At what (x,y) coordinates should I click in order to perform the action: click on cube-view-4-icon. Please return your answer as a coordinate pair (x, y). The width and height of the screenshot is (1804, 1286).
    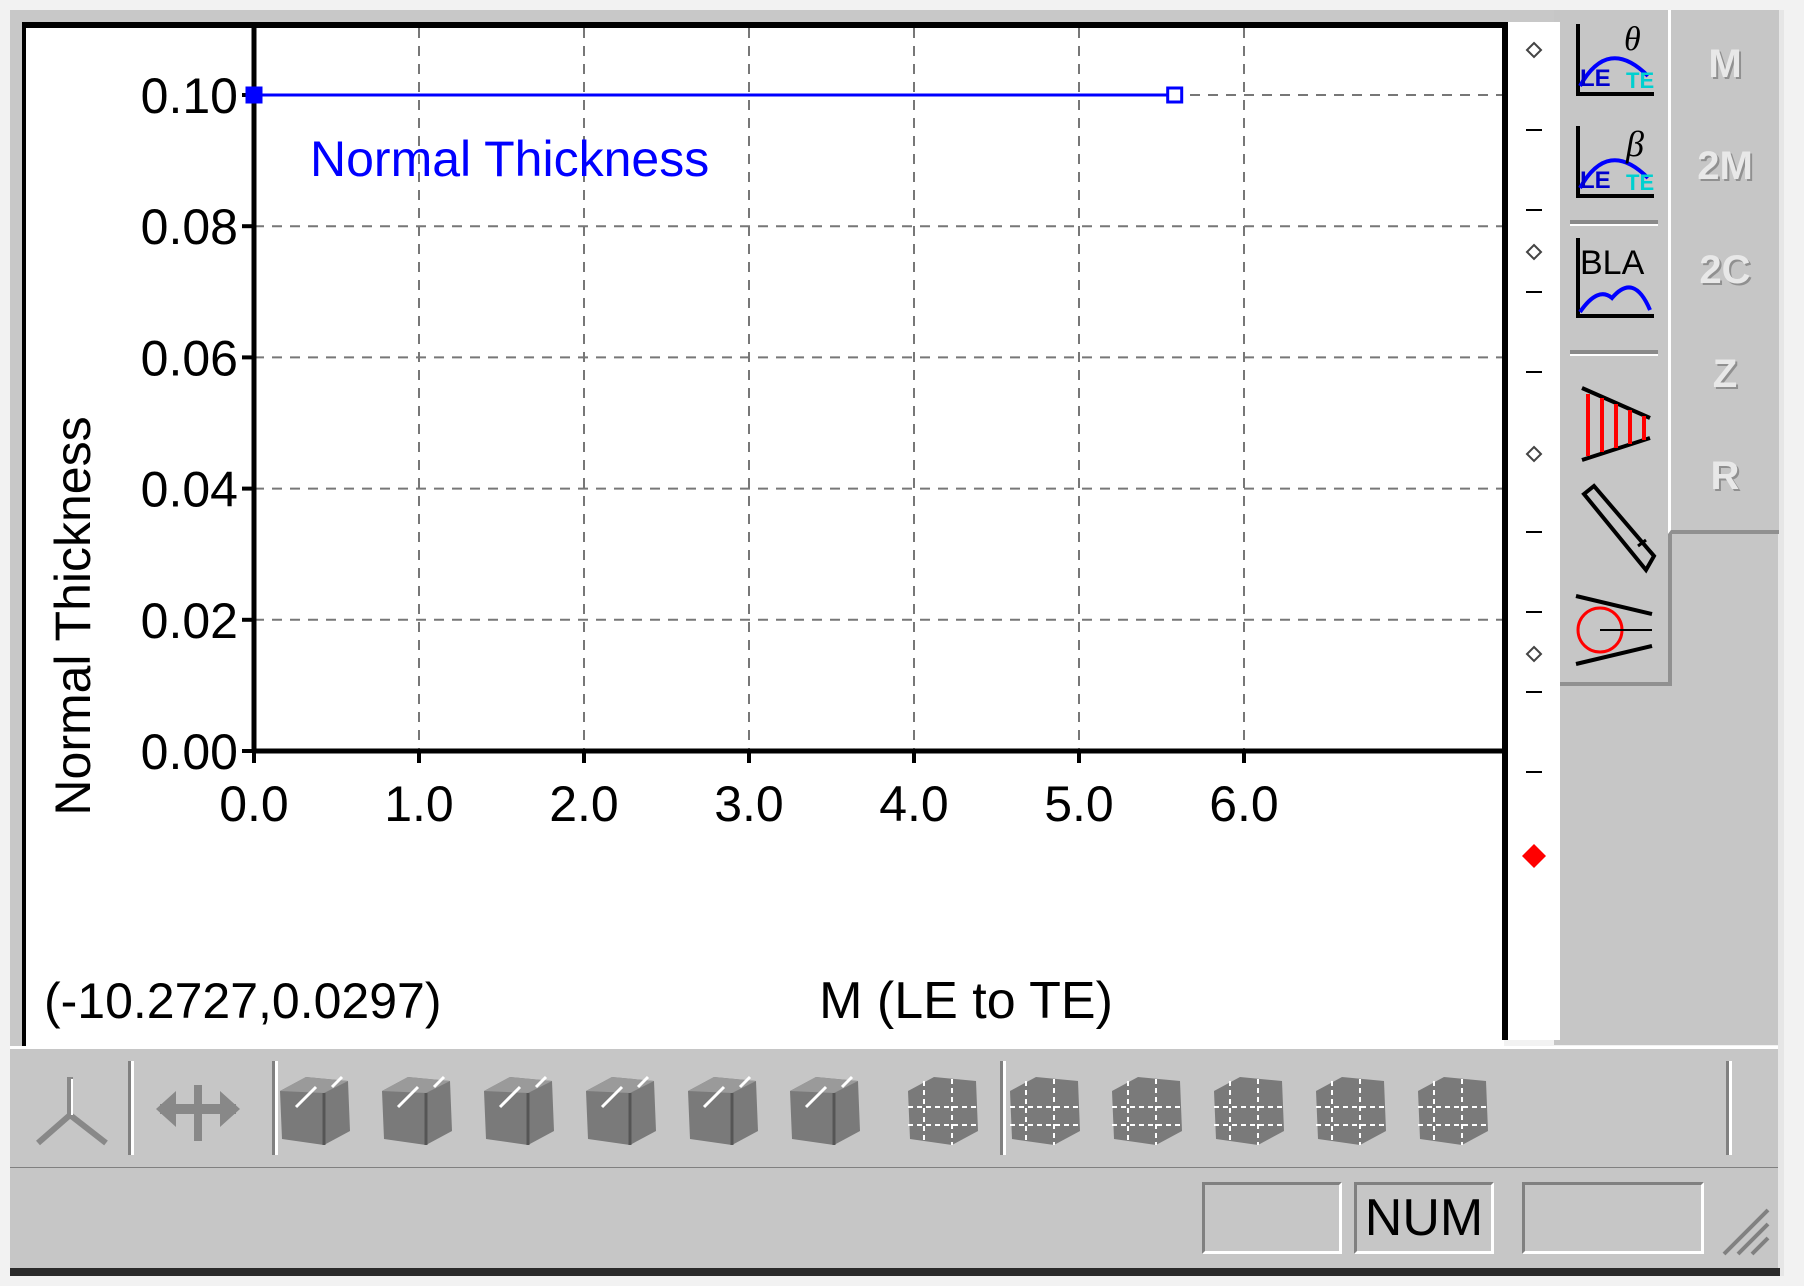
    Looking at the image, I should click on (620, 1109).